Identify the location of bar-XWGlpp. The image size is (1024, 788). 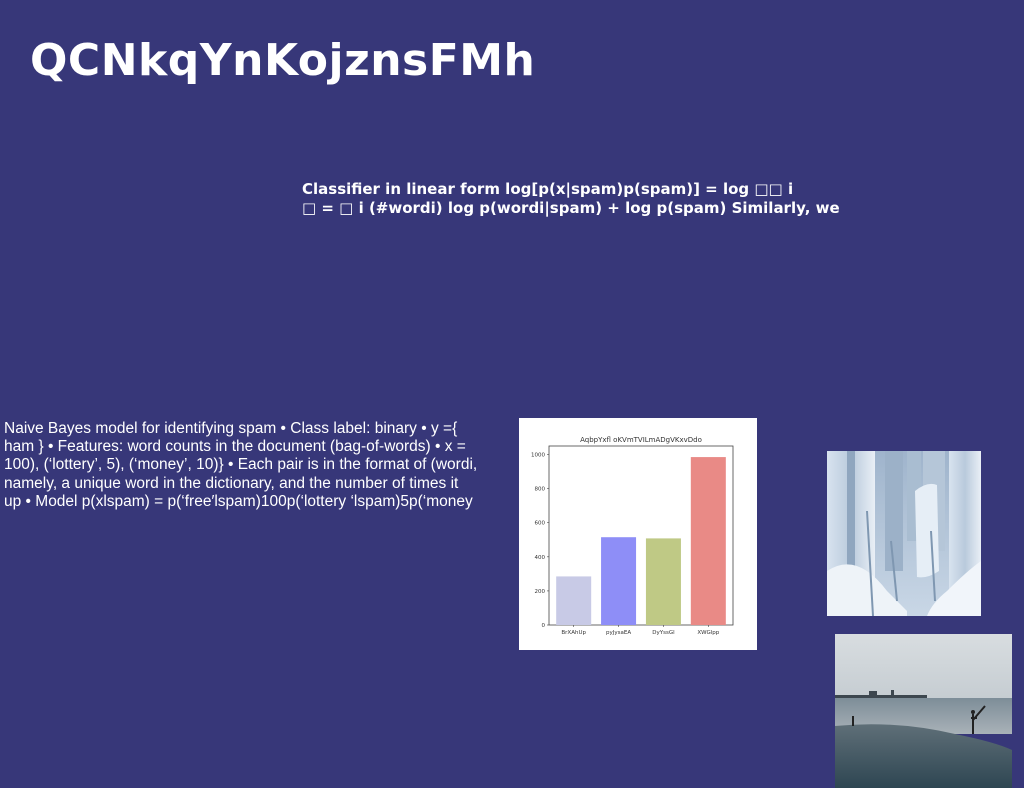
(708, 541).